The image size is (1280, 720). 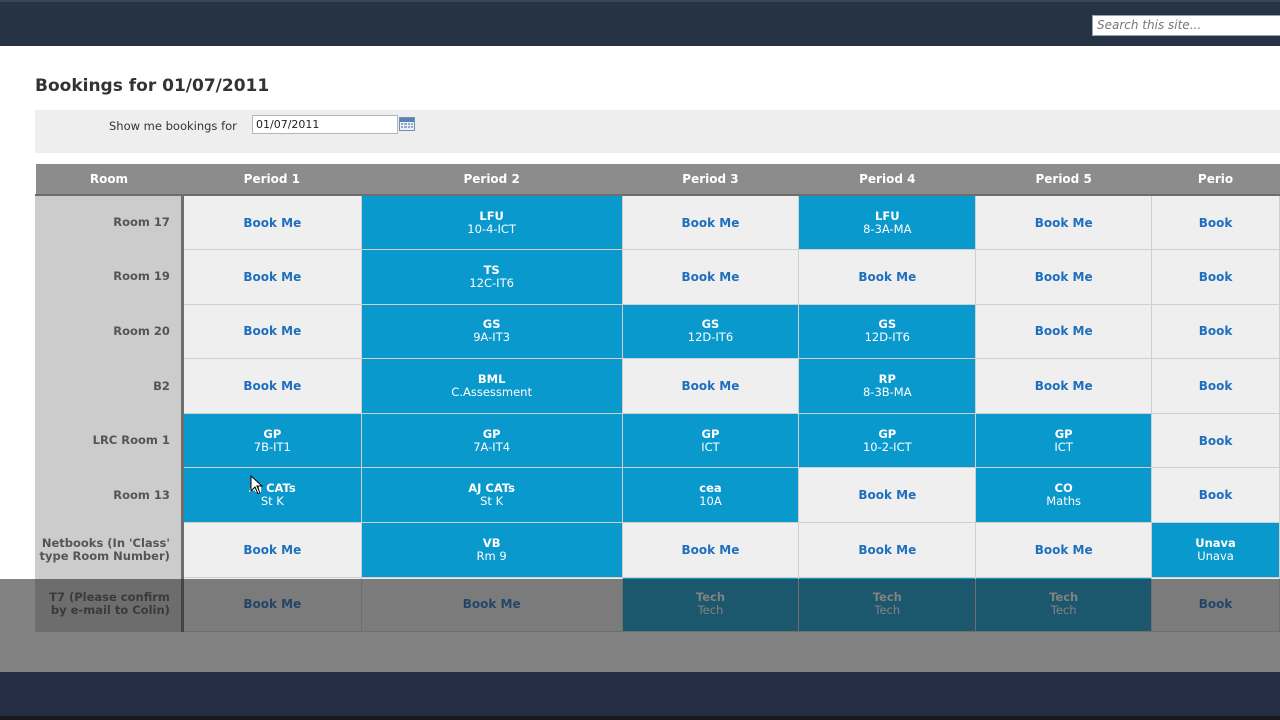 I want to click on room-name: Room 20, so click(x=109, y=331).